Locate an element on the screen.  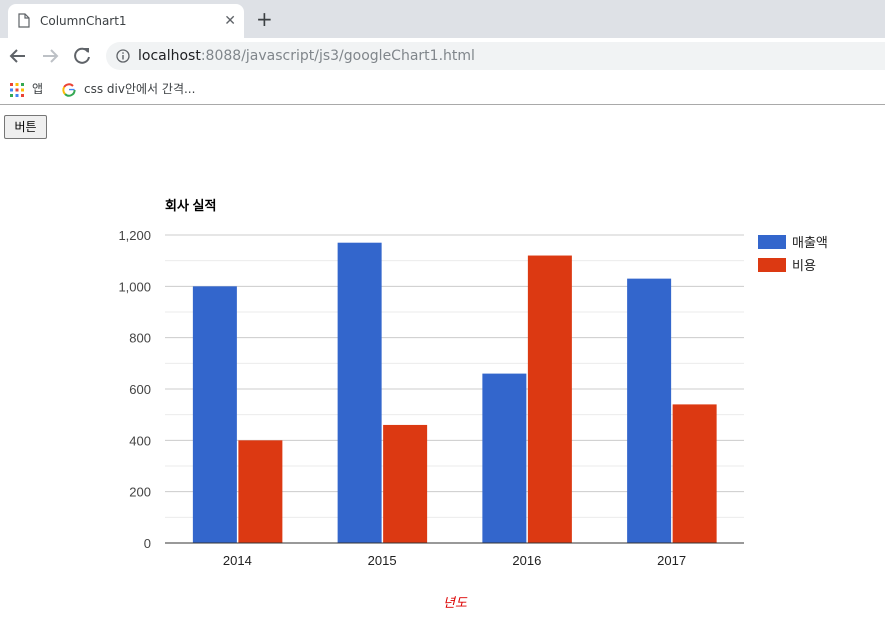
y-tick-label: 600 is located at coordinates (140, 389).